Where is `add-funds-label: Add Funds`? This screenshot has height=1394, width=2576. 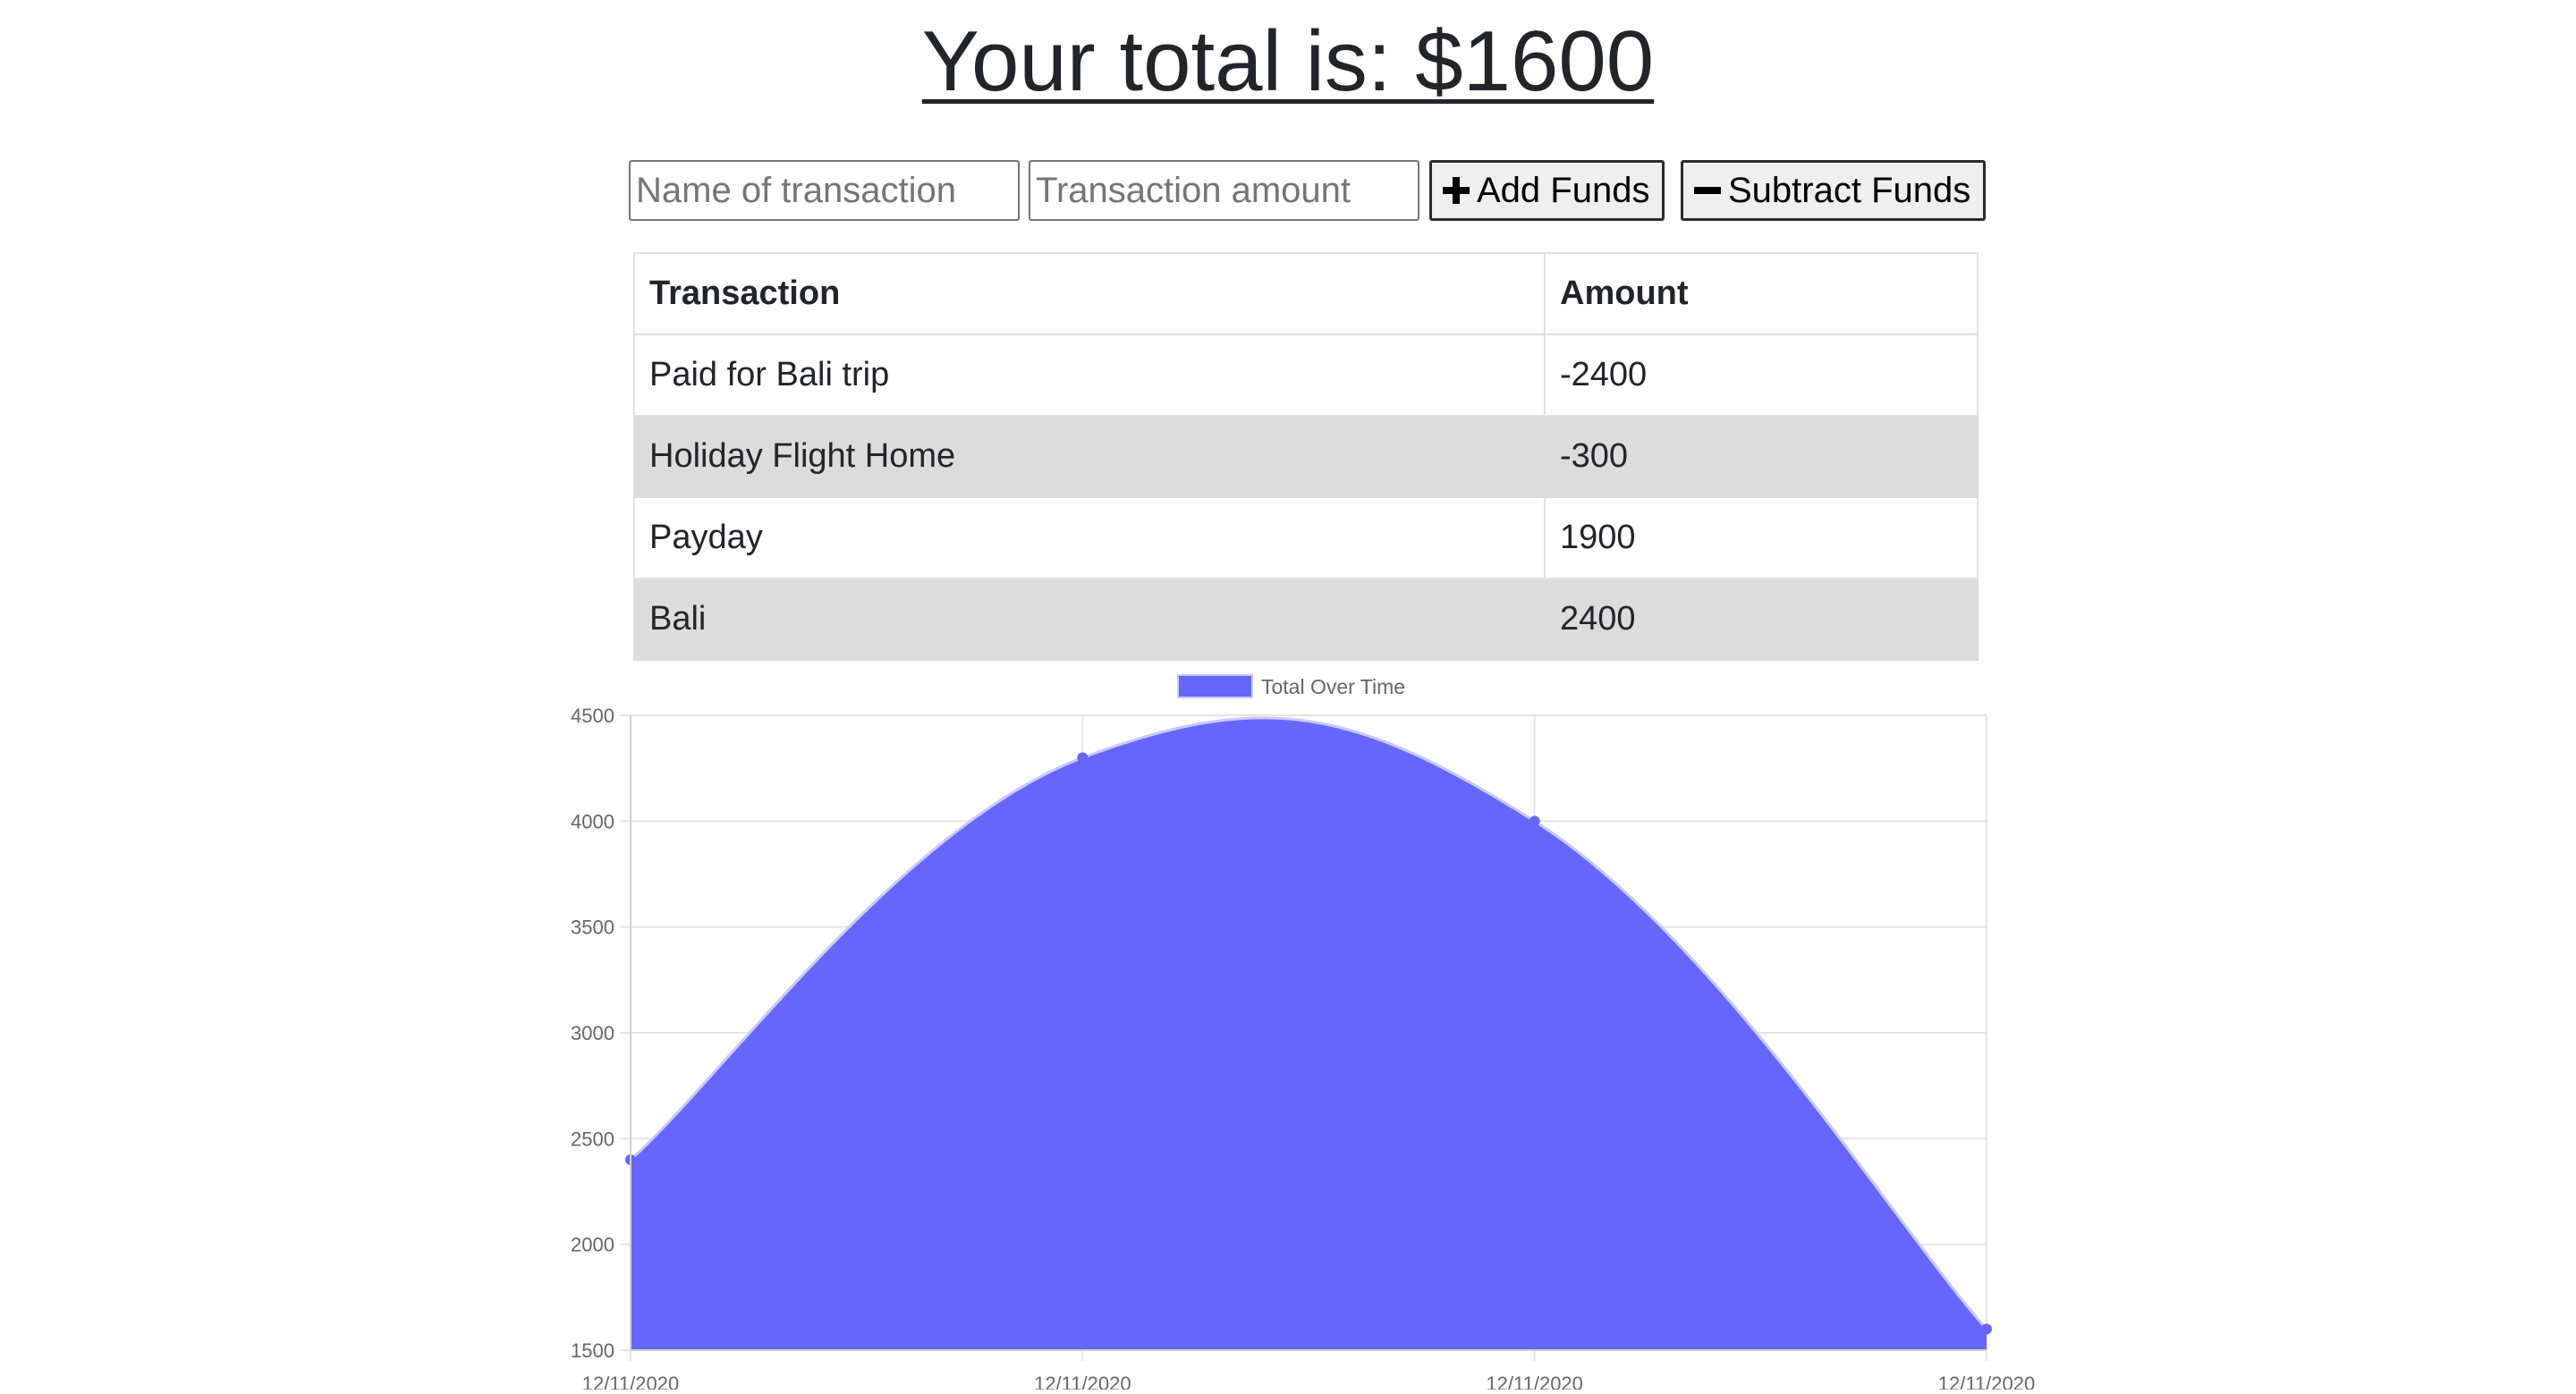
add-funds-label: Add Funds is located at coordinates (1563, 190).